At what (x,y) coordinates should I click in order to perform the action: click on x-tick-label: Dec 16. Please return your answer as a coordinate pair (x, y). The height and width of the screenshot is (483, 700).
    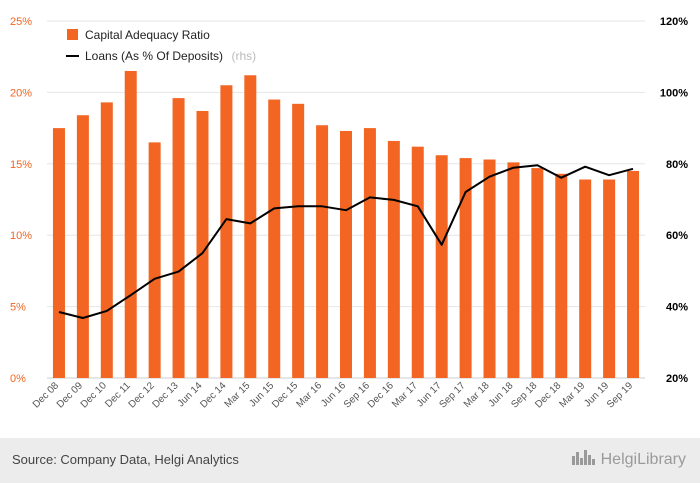
    Looking at the image, I should click on (381, 395).